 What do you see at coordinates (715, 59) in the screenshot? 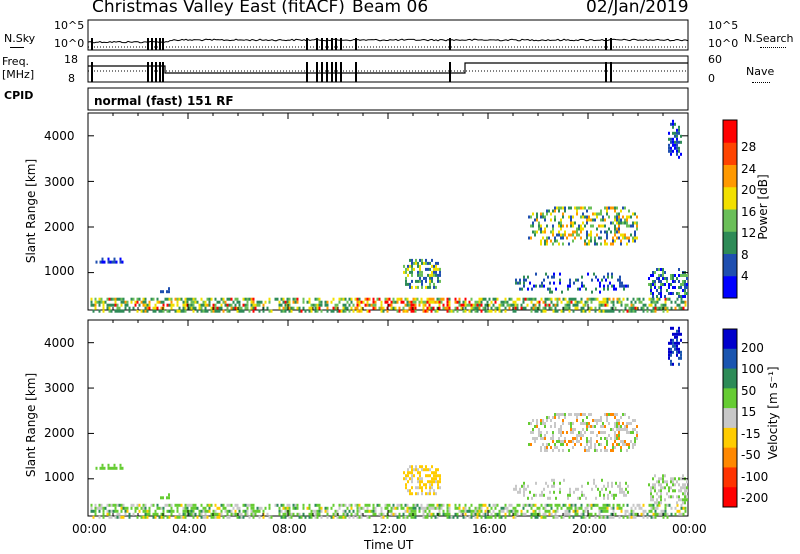
I see `nave-tick-top: 60` at bounding box center [715, 59].